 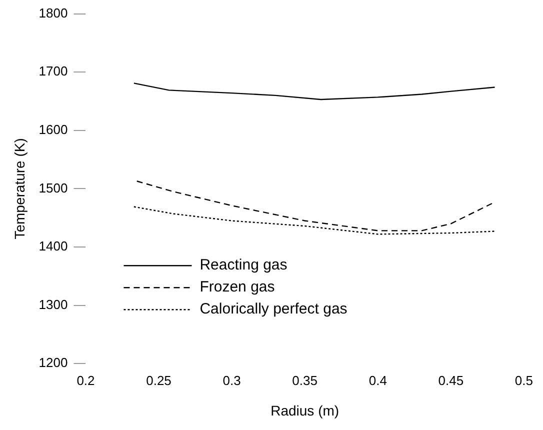 I want to click on legend-label: Reacting gas, so click(x=244, y=265).